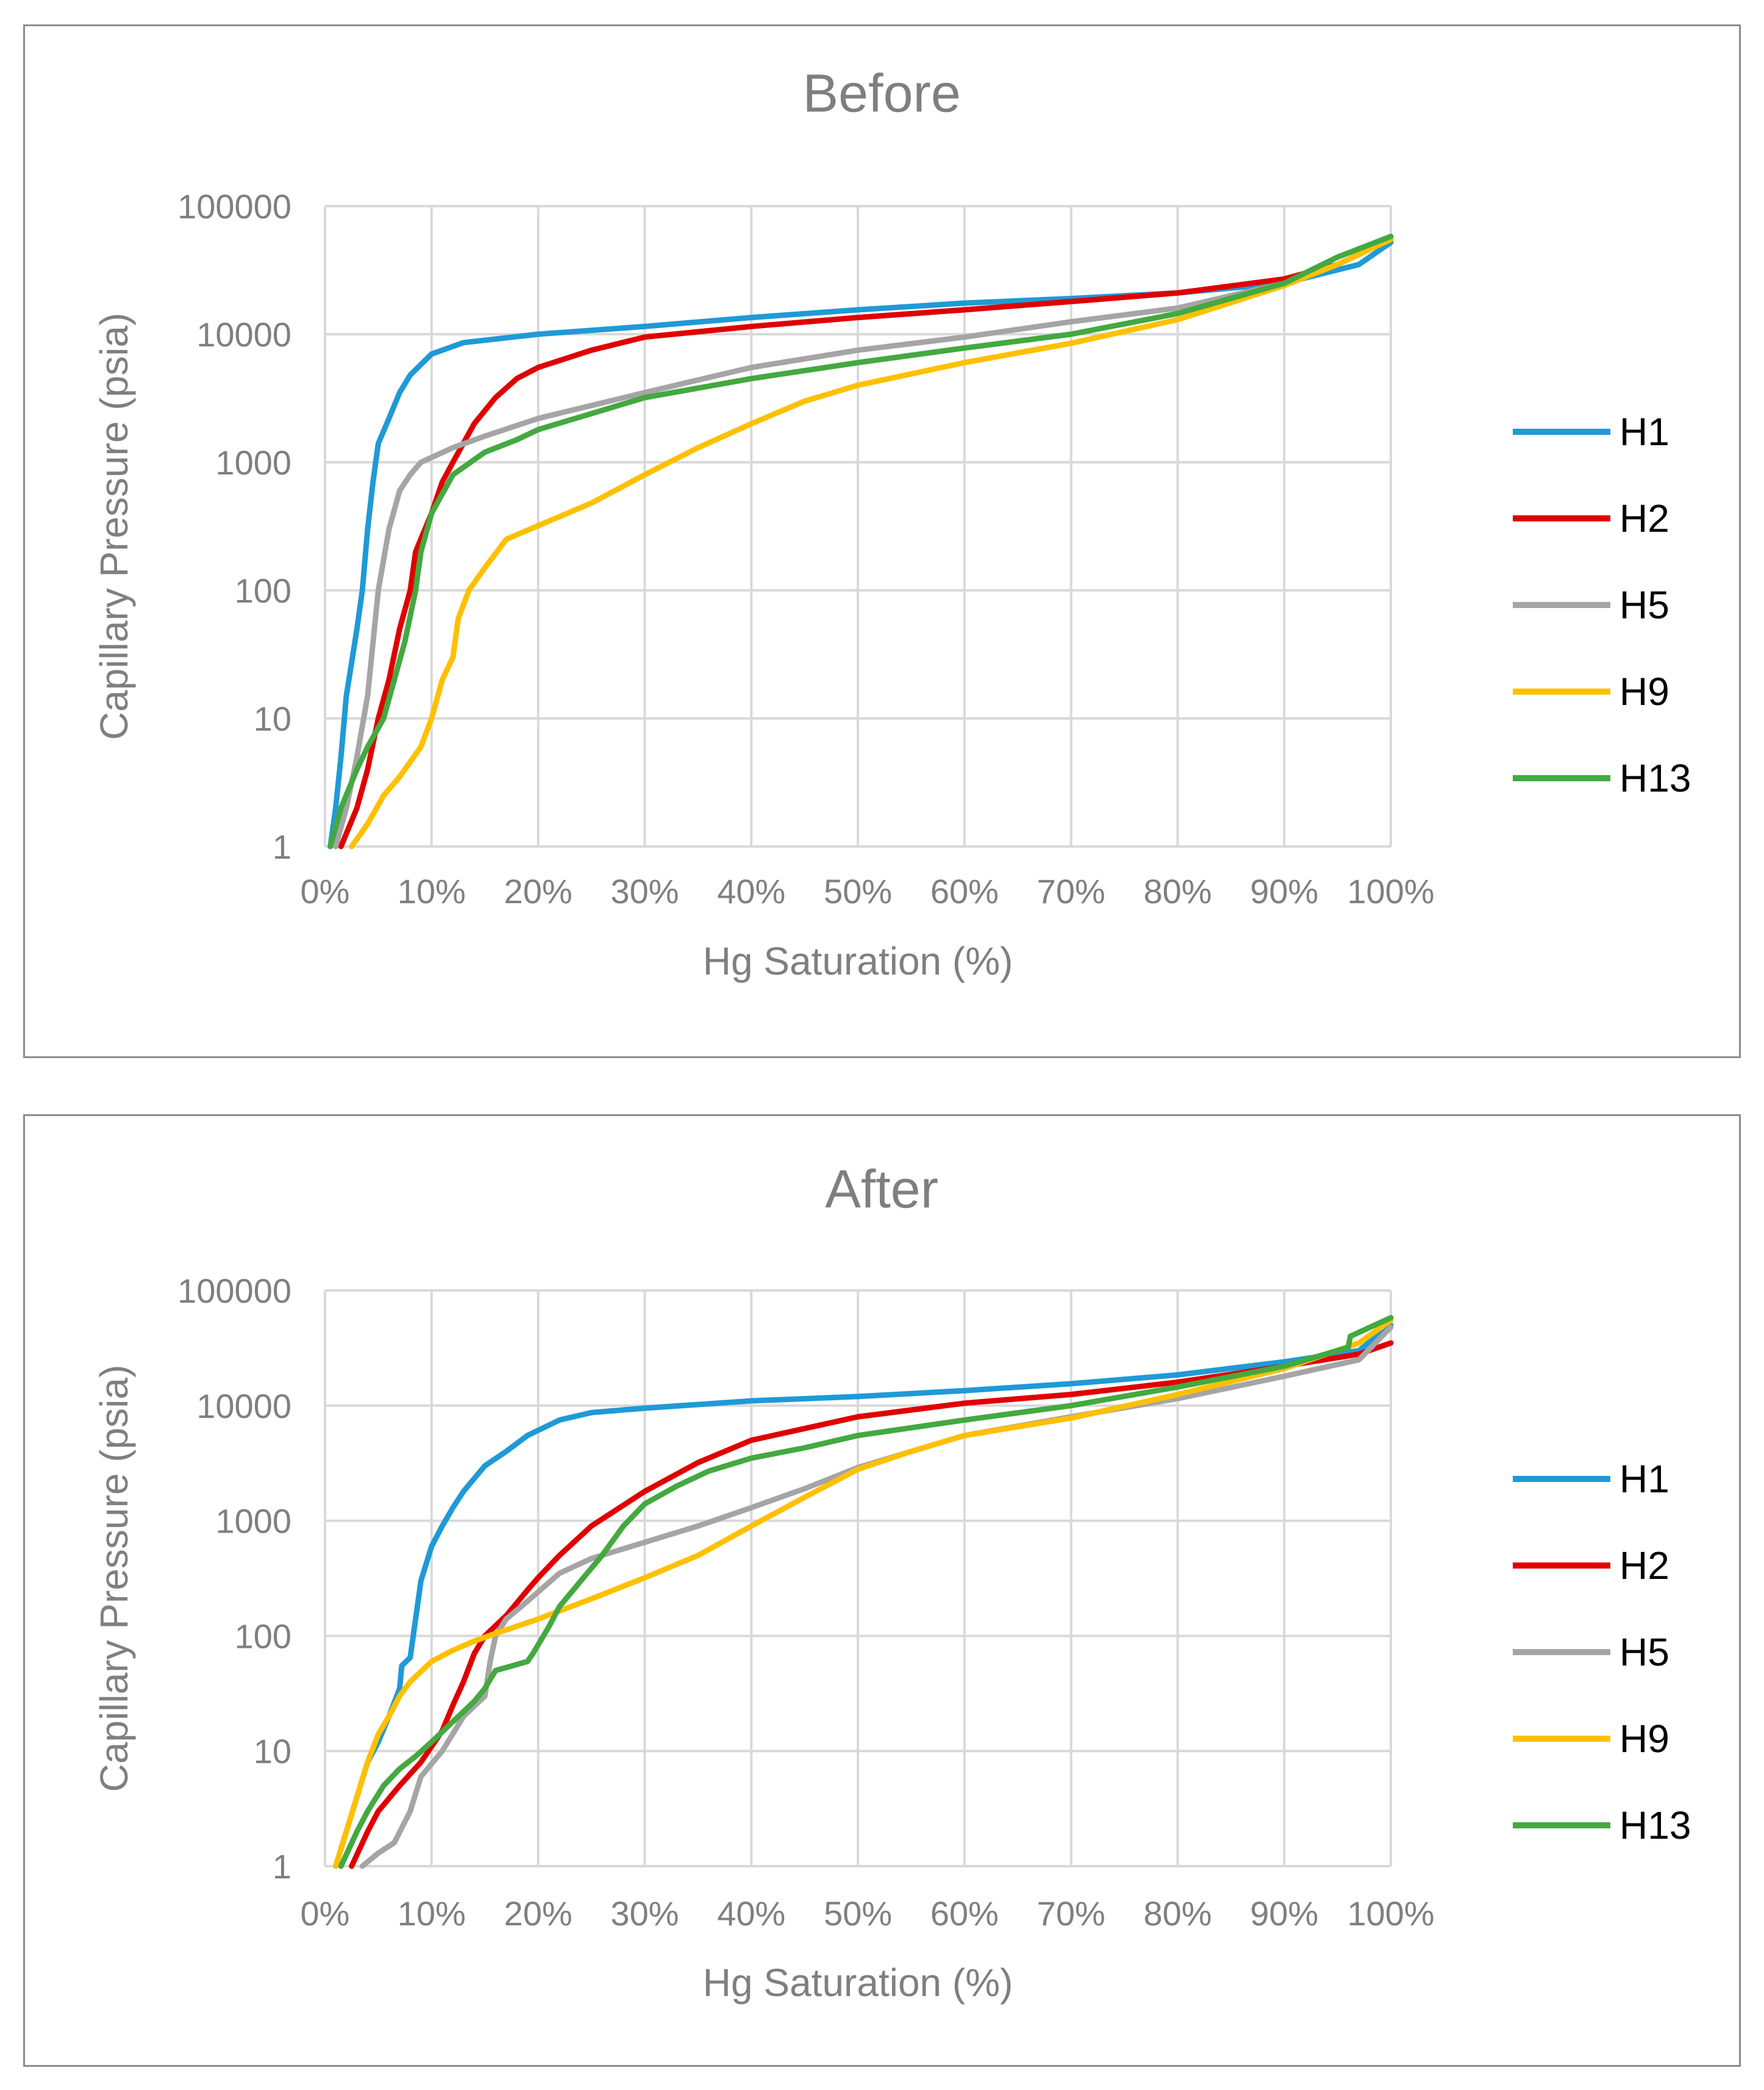 The image size is (1764, 2090). I want to click on series-line-h2, so click(871, 1604).